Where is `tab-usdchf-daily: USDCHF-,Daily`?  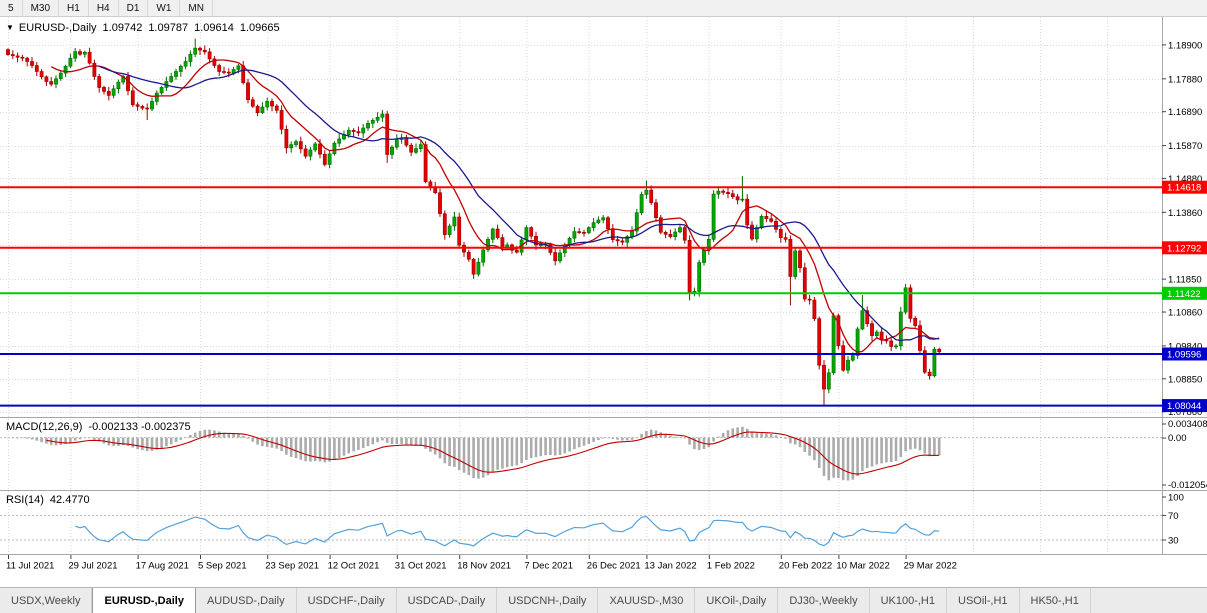
tab-usdchf-daily: USDCHF-,Daily is located at coordinates (347, 600).